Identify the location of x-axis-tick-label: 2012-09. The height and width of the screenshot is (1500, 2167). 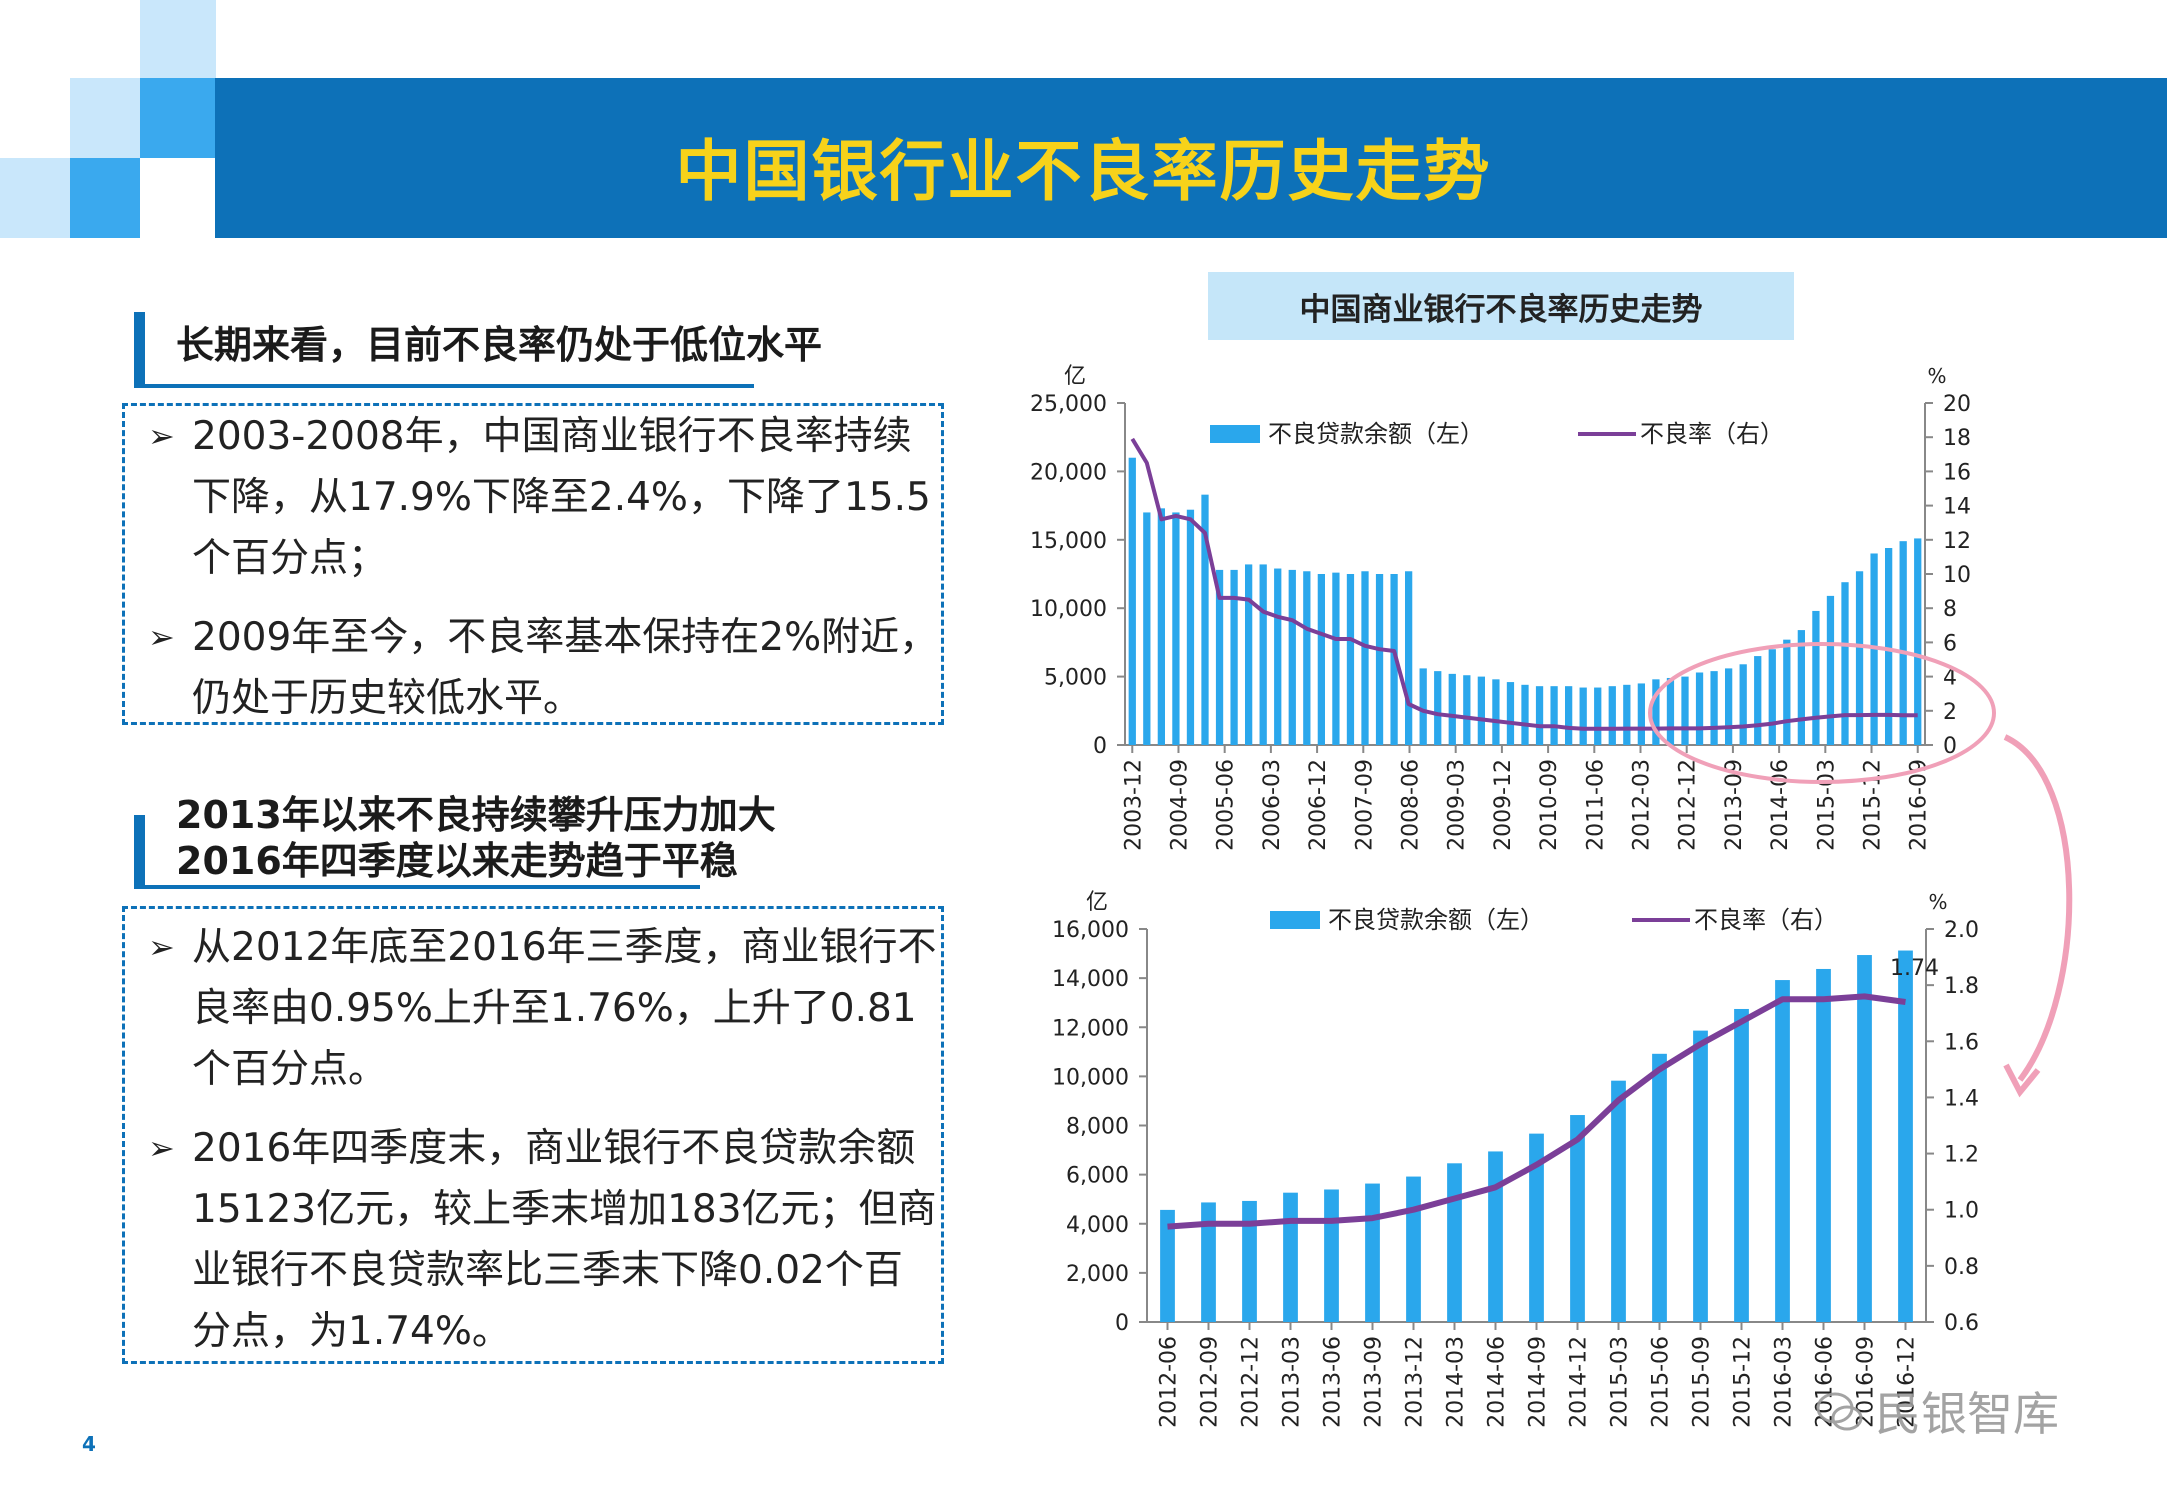
(1210, 1382).